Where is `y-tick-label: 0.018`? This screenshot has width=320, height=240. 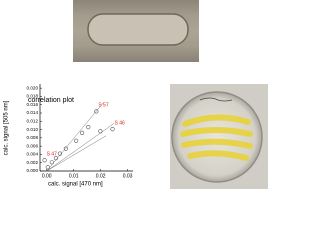
y-tick-label: 0.018 is located at coordinates (33, 96).